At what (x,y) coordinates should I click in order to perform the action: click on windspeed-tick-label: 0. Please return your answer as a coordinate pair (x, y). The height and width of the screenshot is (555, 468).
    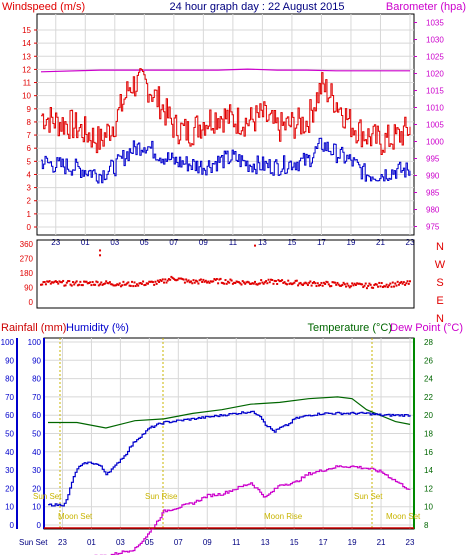
    Looking at the image, I should click on (29, 227).